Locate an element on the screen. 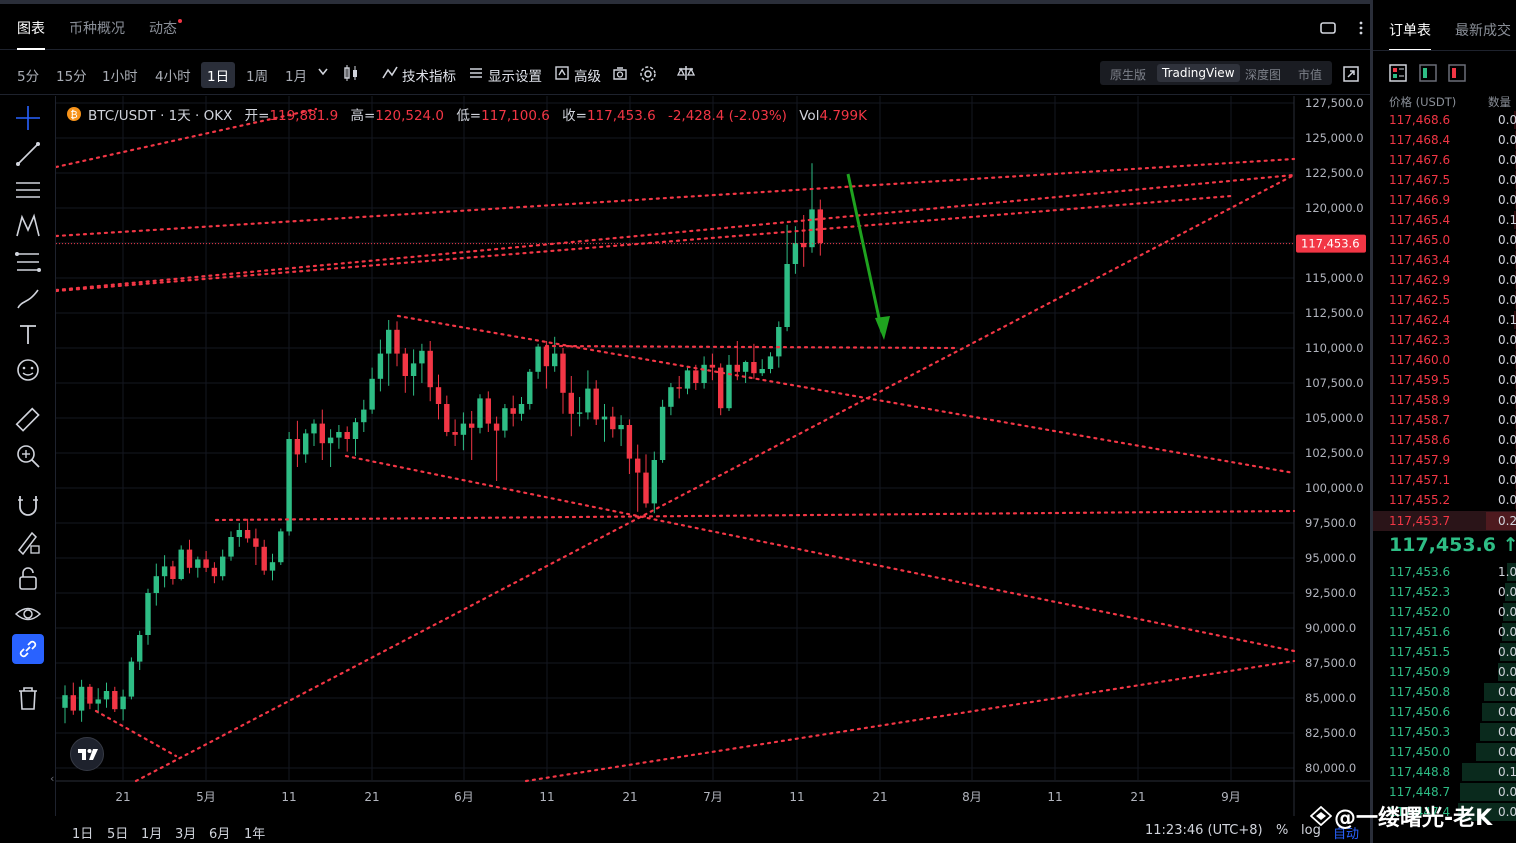 The width and height of the screenshot is (1516, 843). bid-row: 117,450.8 0.0 is located at coordinates (1444, 692).